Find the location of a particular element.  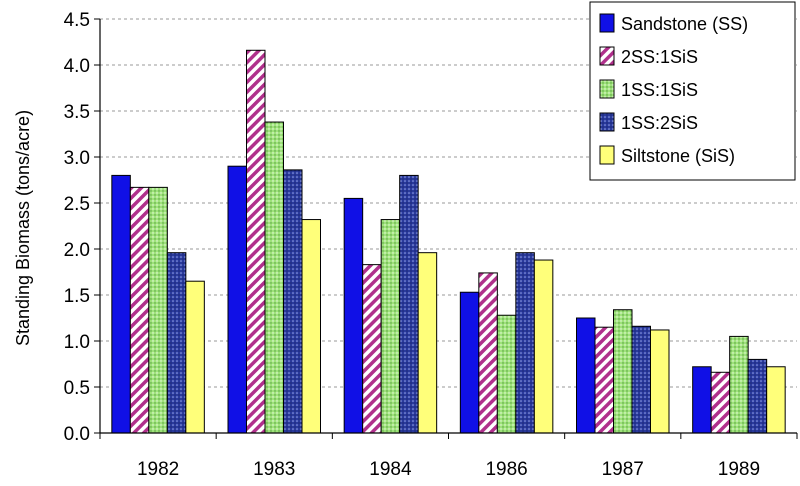

x-tick-label: 1989 is located at coordinates (739, 469).